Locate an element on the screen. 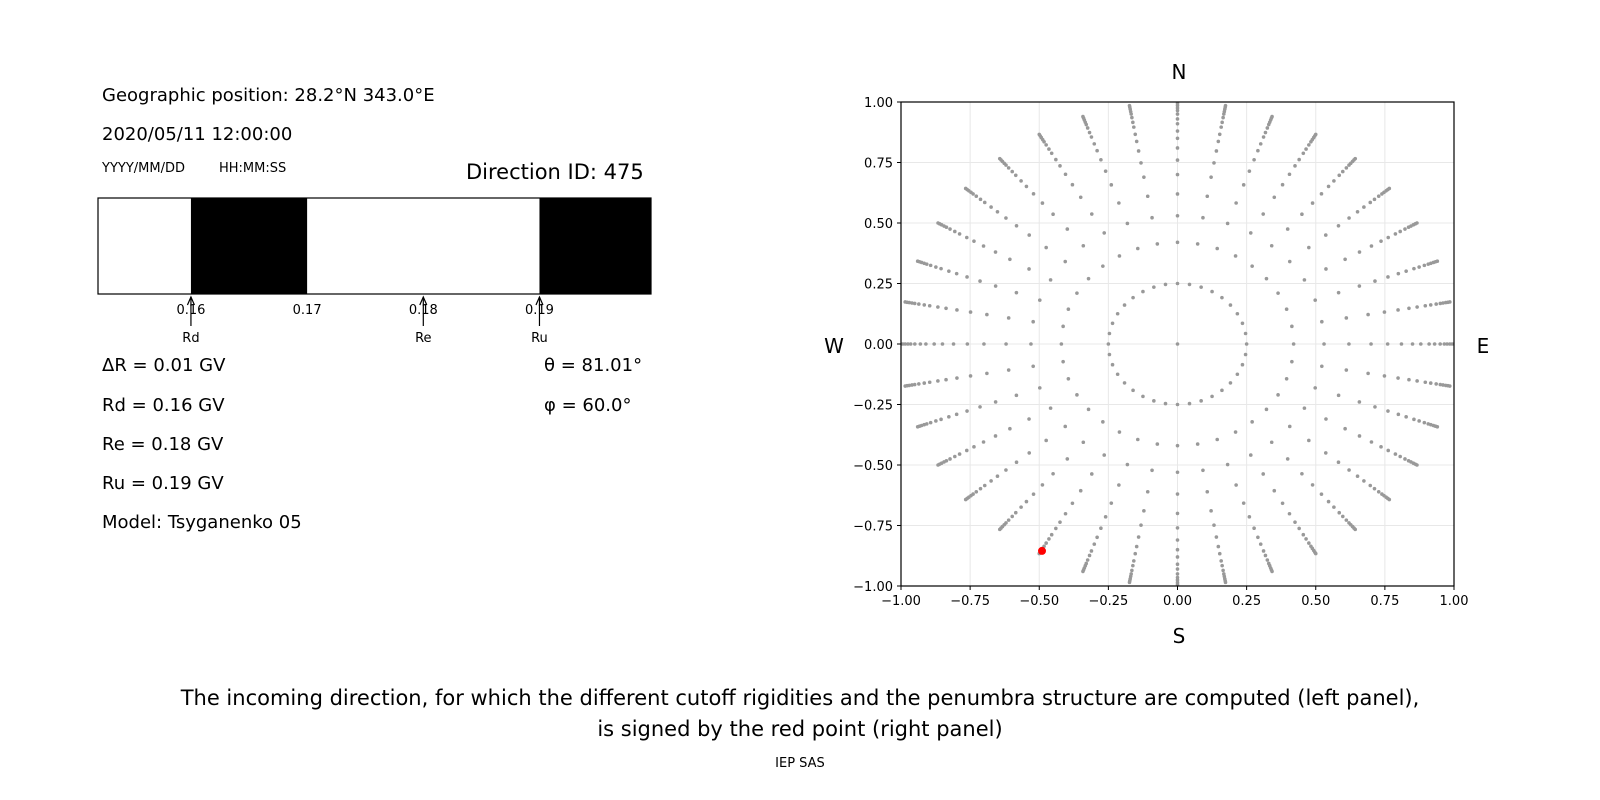 This screenshot has width=1600, height=800. x-tick-label: −1.00 is located at coordinates (901, 601).